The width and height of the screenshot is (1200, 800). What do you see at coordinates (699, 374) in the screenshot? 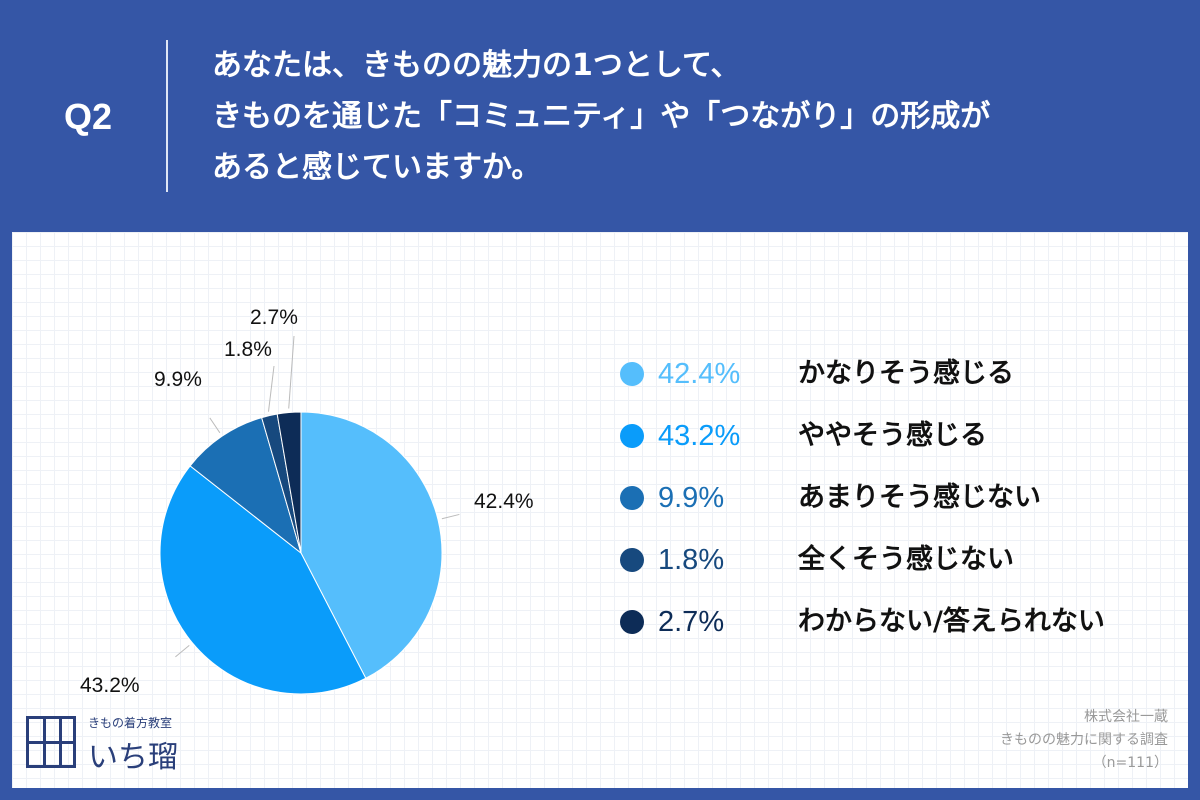
I see `legend-percent: 42.4%` at bounding box center [699, 374].